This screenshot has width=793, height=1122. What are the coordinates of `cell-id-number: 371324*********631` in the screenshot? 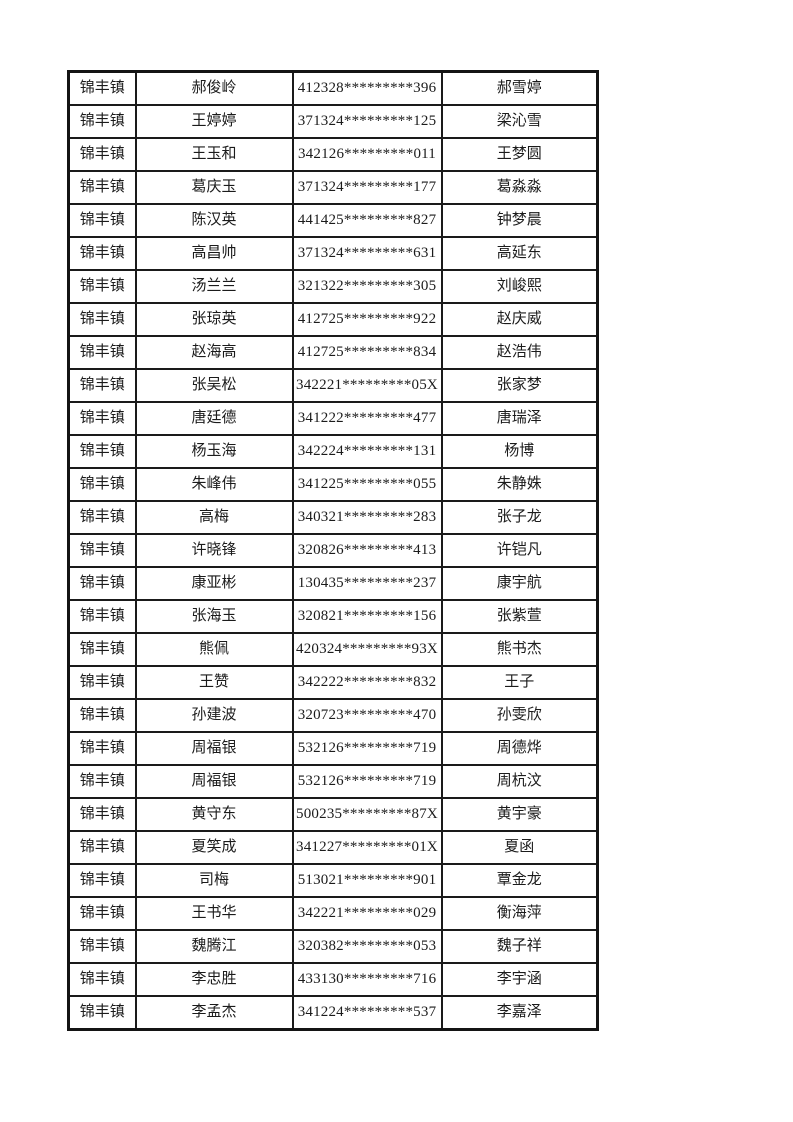 It's located at (367, 253).